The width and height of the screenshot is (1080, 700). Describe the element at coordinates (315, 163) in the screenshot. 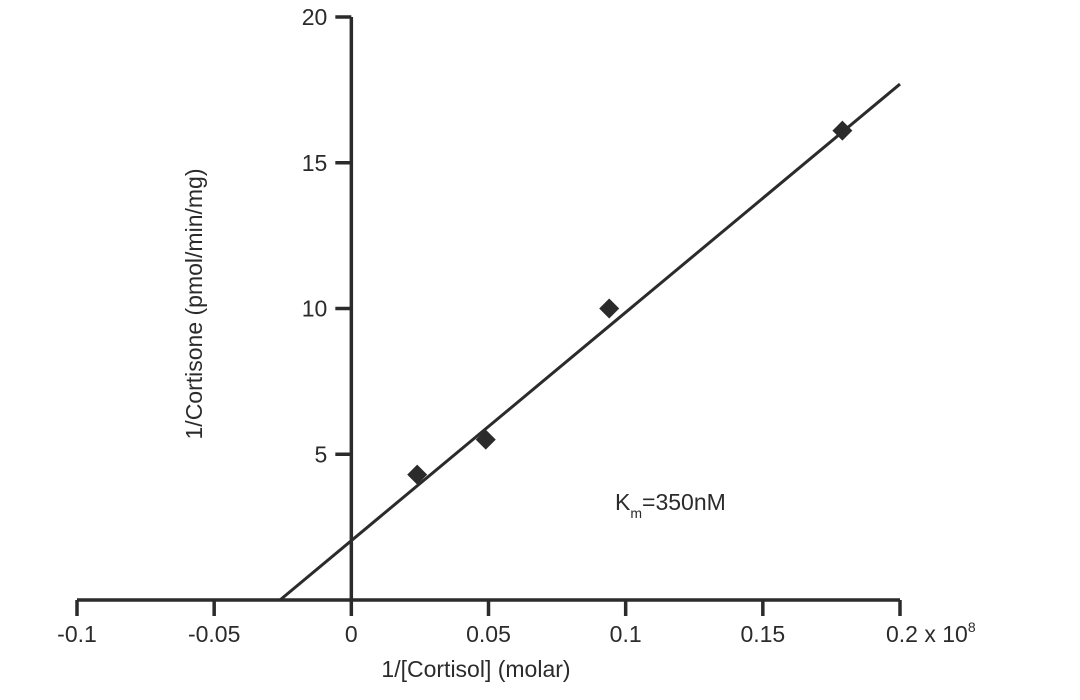

I see `y-tick-label: 15` at that location.